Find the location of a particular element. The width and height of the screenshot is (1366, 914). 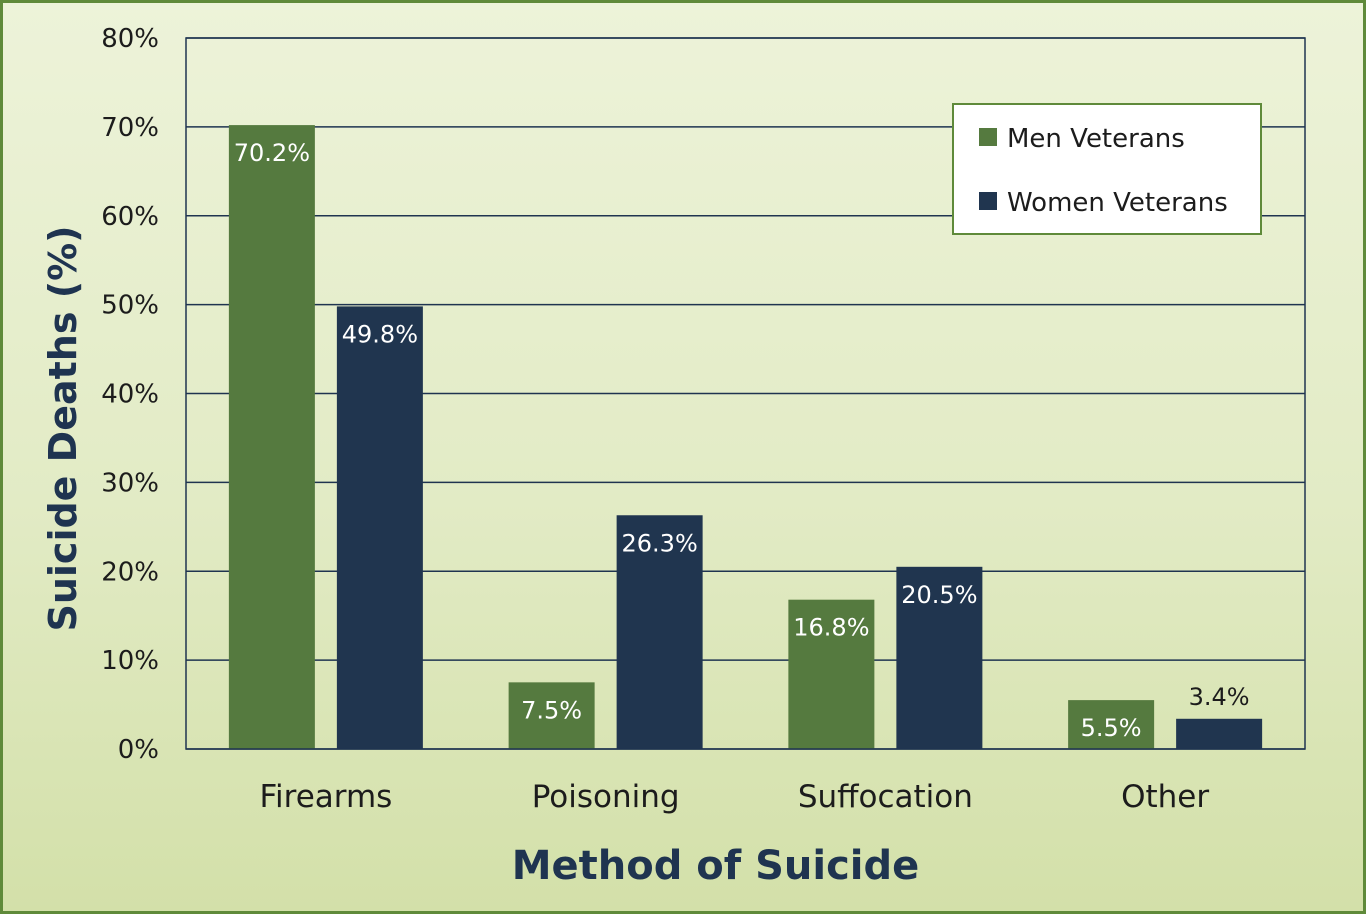

legend-box is located at coordinates (1107, 169).